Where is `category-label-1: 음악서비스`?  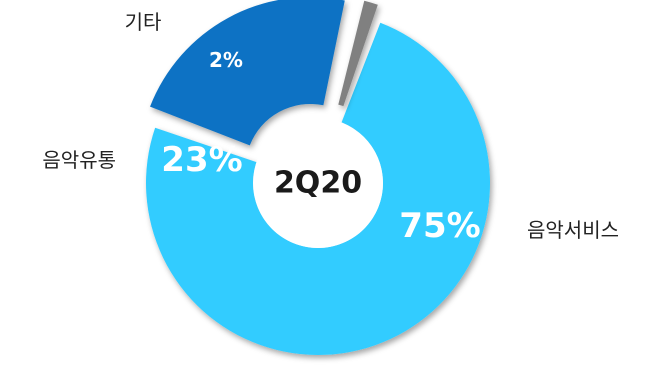
category-label-1: 음악서비스 is located at coordinates (573, 230).